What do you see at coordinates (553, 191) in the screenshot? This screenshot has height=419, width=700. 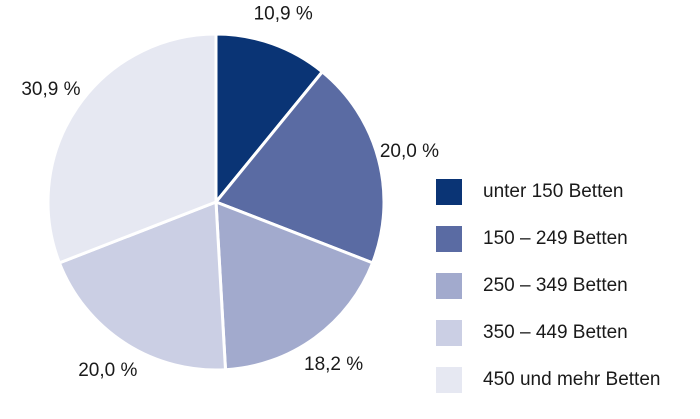 I see `legend-label: unter 150 Betten` at bounding box center [553, 191].